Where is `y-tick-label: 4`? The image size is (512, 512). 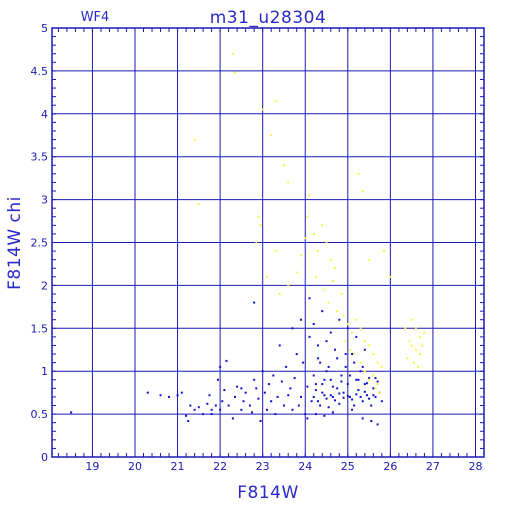
y-tick-label: 4 is located at coordinates (44, 114).